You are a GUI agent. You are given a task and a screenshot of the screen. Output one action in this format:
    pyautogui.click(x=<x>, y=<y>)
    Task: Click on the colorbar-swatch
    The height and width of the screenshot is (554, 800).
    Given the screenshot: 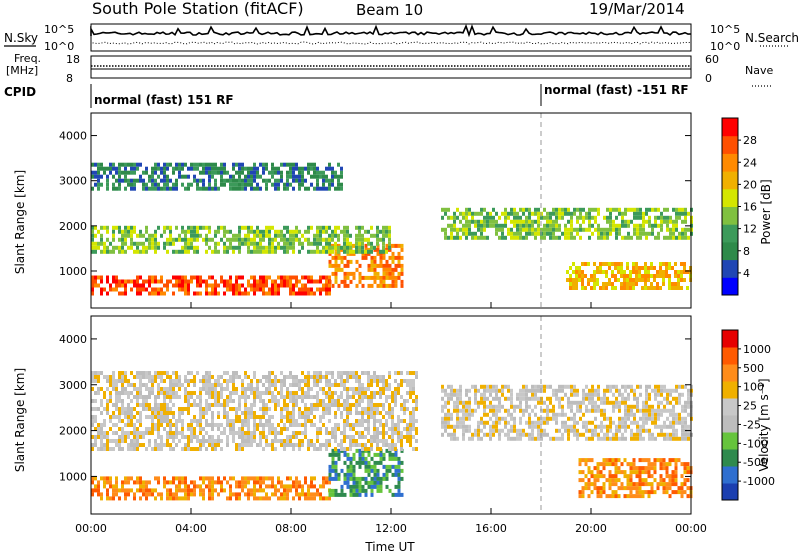 What is the action you would take?
    pyautogui.click(x=730, y=268)
    